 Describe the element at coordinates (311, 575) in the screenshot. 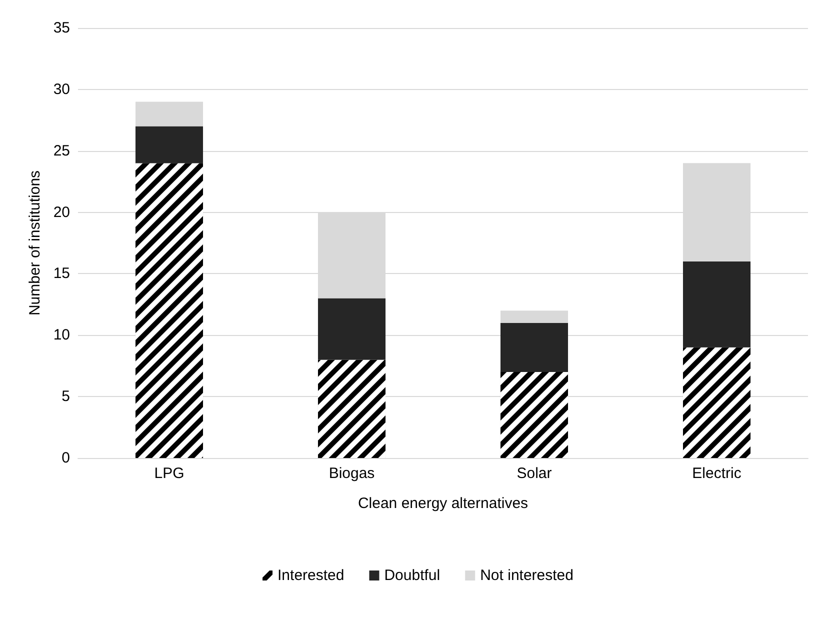

I see `legend-label: Interested` at that location.